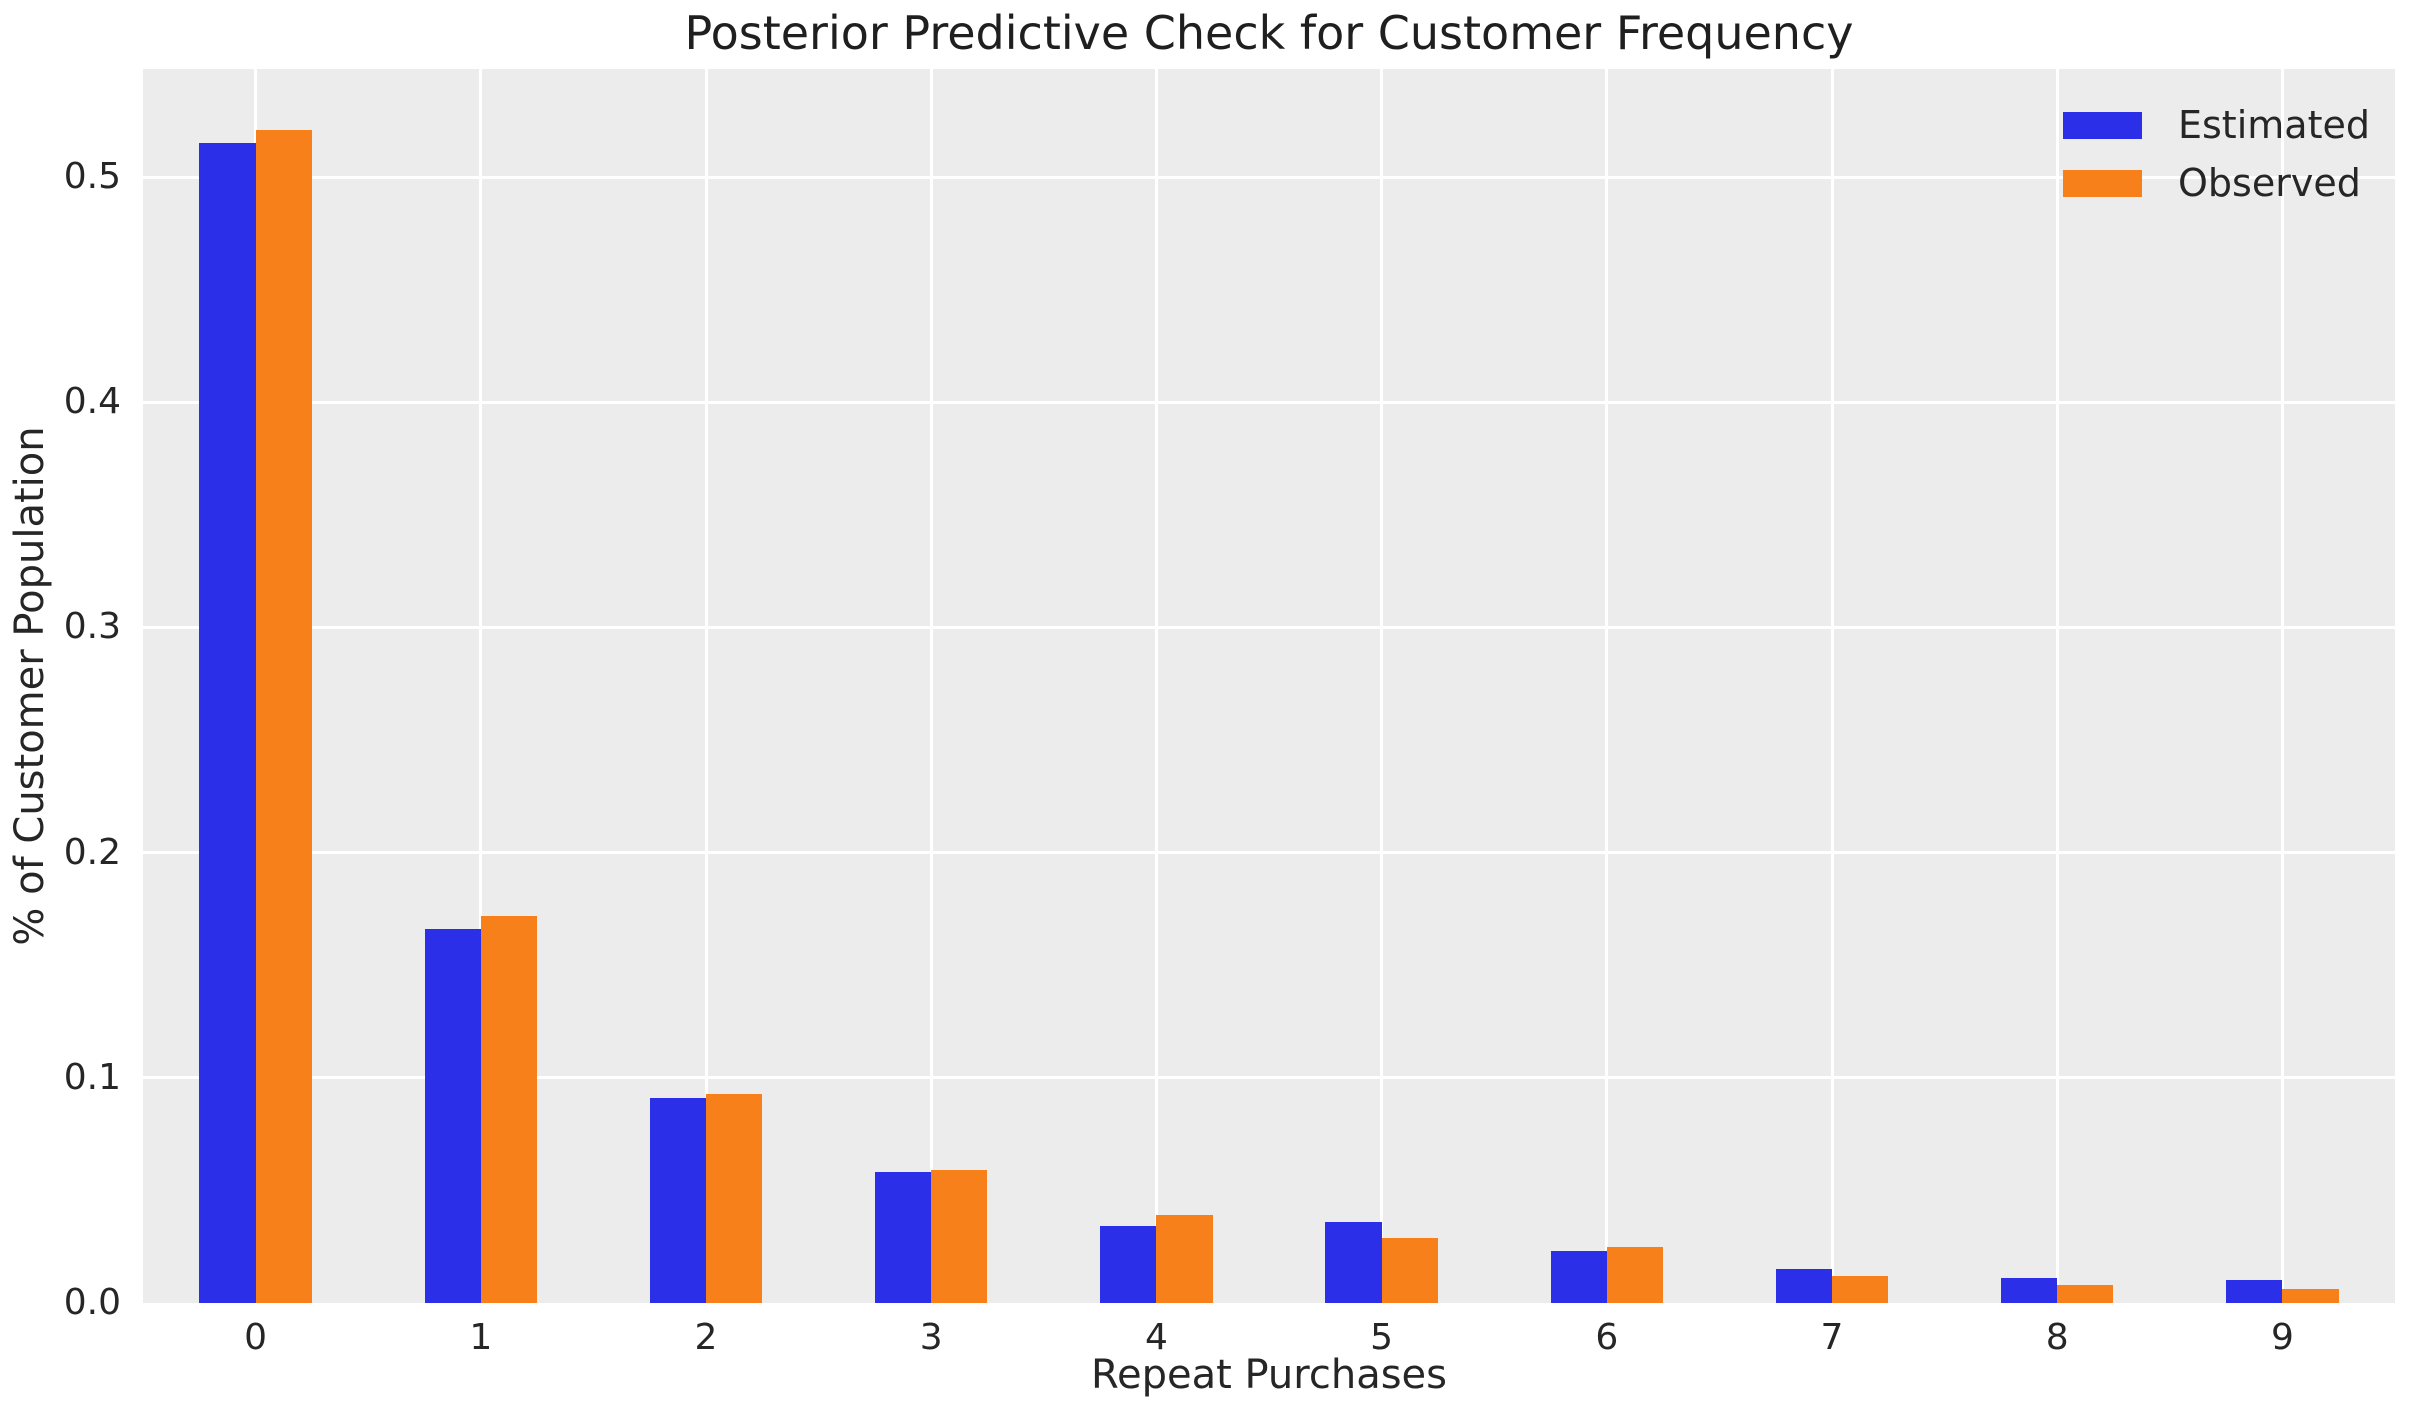  Describe the element at coordinates (1269, 853) in the screenshot. I see `gridline-y-0.2` at that location.